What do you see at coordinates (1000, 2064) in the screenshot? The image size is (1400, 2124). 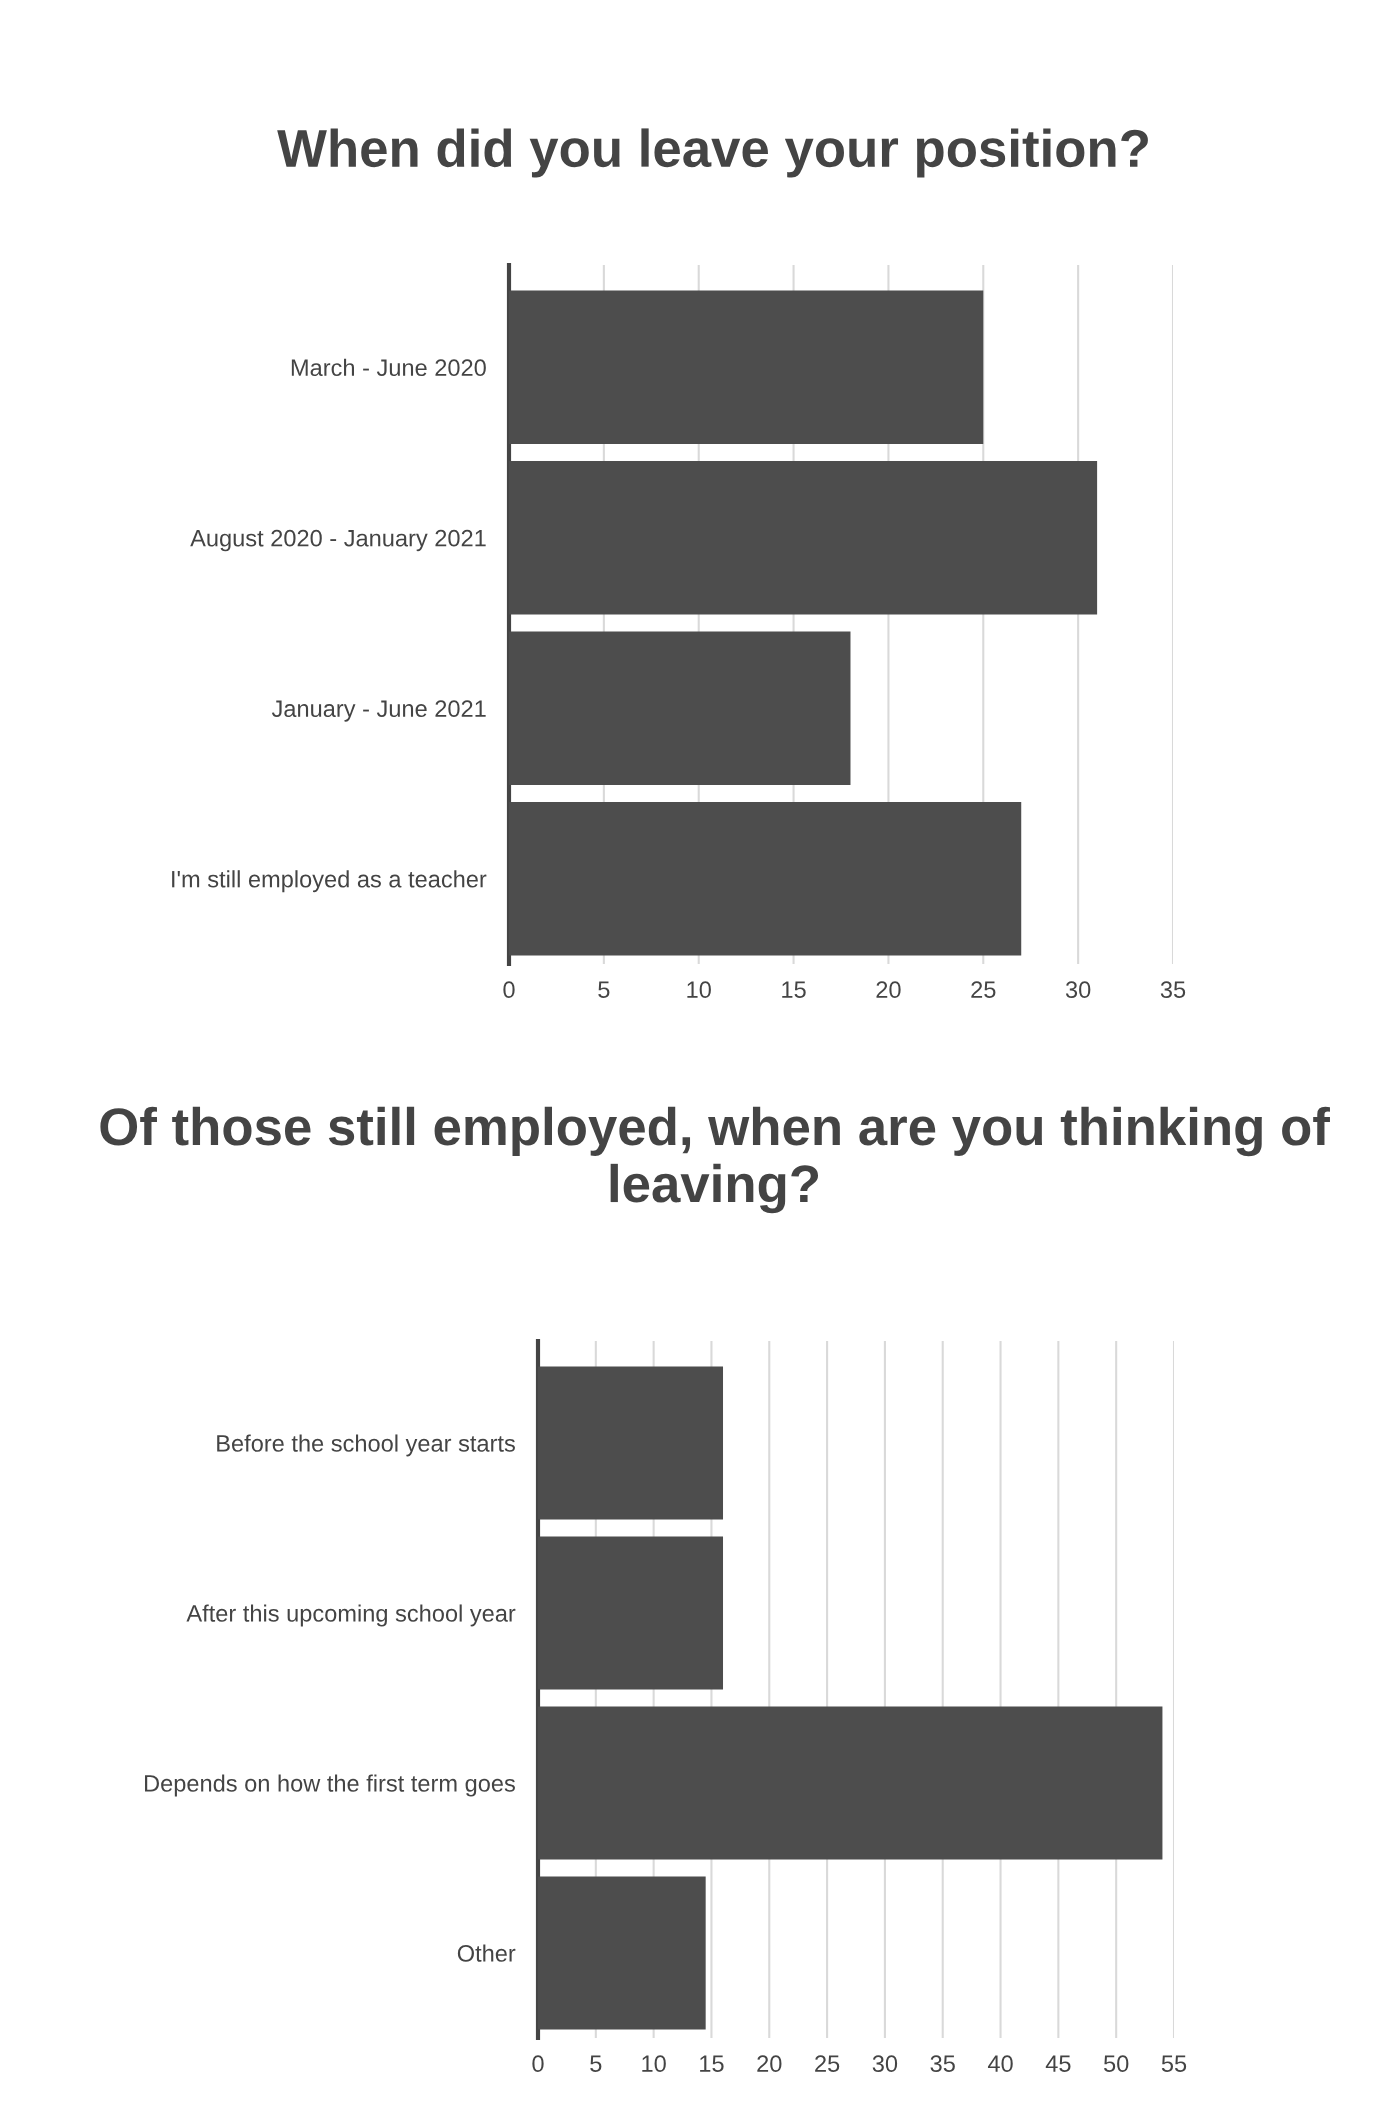 I see `x-tick-label: 40` at bounding box center [1000, 2064].